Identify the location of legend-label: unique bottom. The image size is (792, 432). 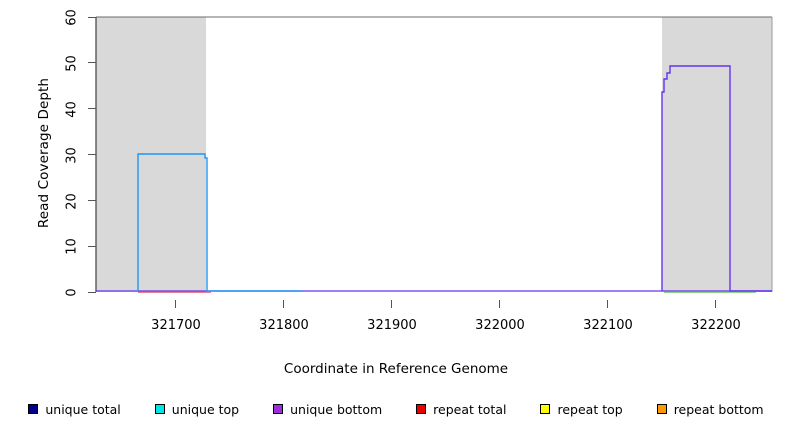
(336, 409).